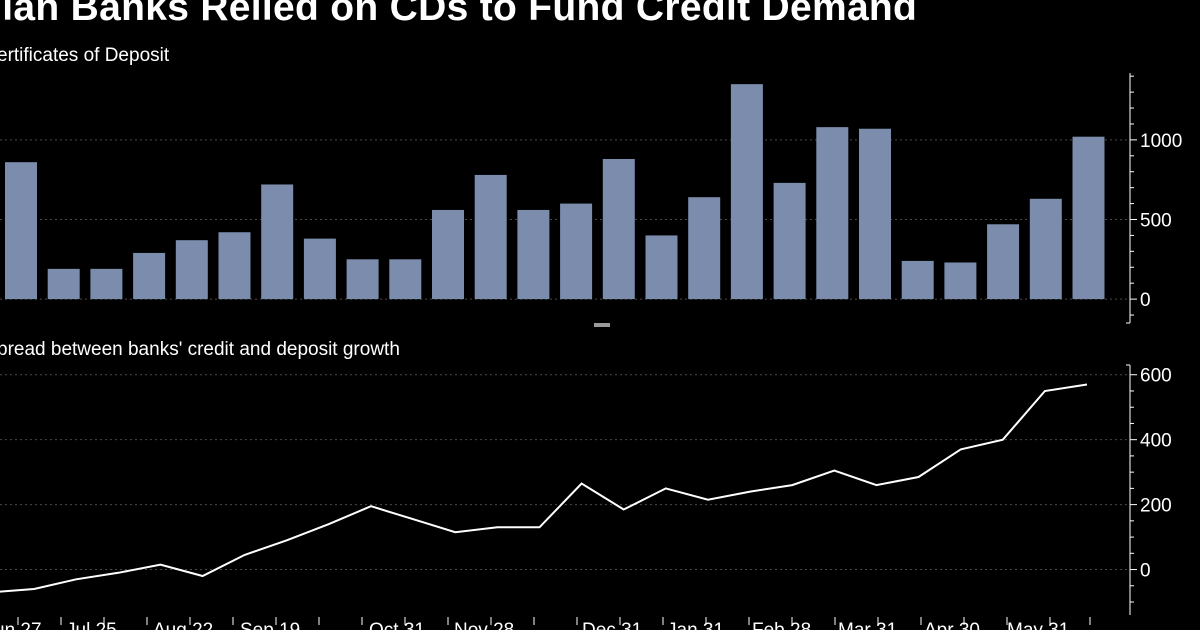 The height and width of the screenshot is (630, 1200). Describe the element at coordinates (602, 325) in the screenshot. I see `panel-divider-handle` at that location.